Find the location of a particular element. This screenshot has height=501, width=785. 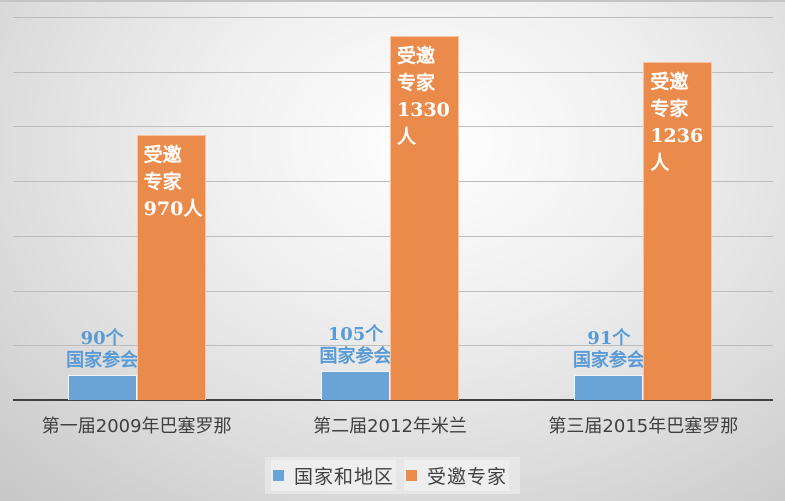

legend-swatch-orange is located at coordinates (412, 475).